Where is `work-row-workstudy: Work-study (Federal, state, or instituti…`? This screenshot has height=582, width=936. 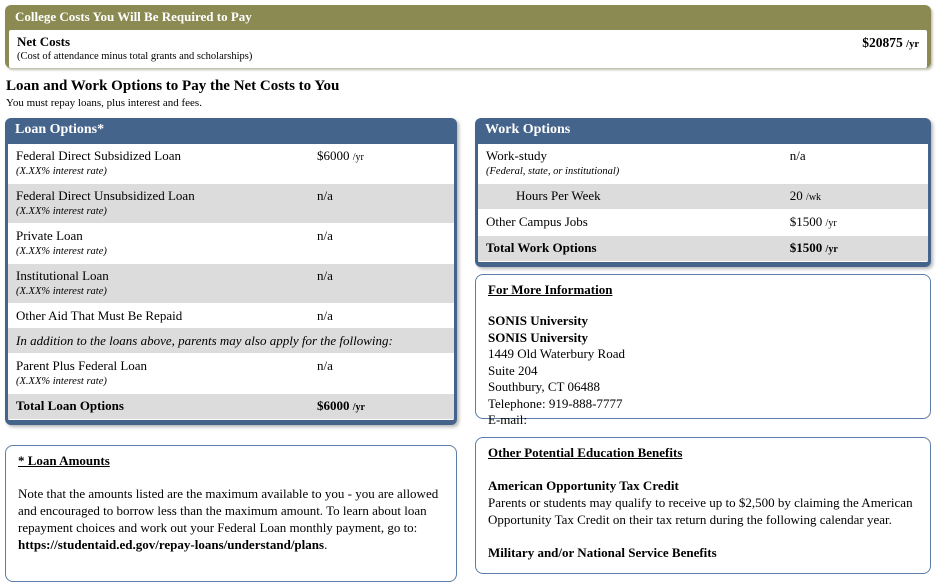
work-row-workstudy: Work-study (Federal, state, or instituti… is located at coordinates (703, 164).